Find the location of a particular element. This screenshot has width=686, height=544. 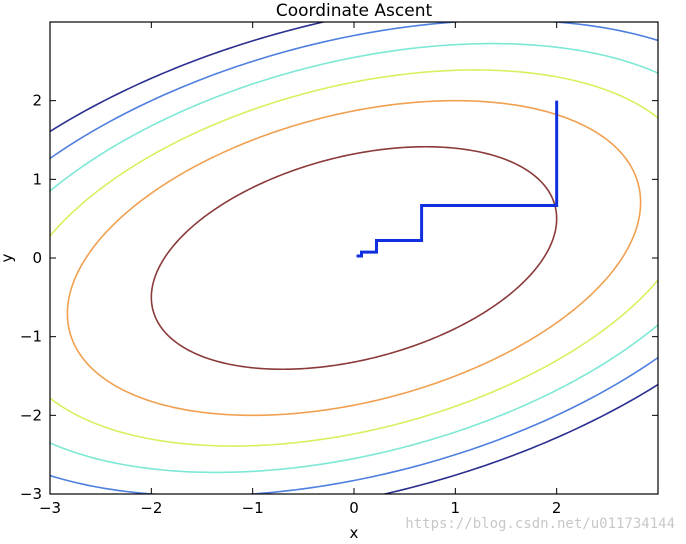

x-tick-label: 2 is located at coordinates (557, 508).